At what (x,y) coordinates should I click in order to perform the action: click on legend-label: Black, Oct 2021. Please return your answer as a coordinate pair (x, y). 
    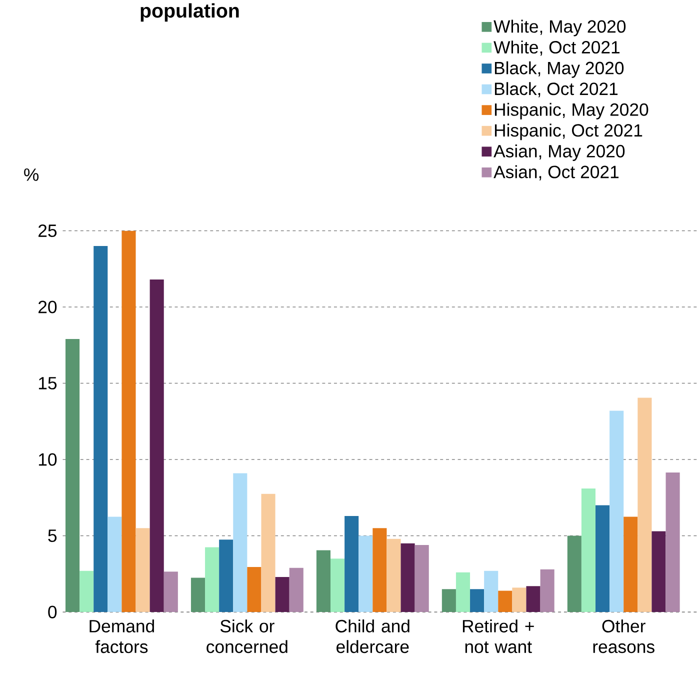
    Looking at the image, I should click on (556, 90).